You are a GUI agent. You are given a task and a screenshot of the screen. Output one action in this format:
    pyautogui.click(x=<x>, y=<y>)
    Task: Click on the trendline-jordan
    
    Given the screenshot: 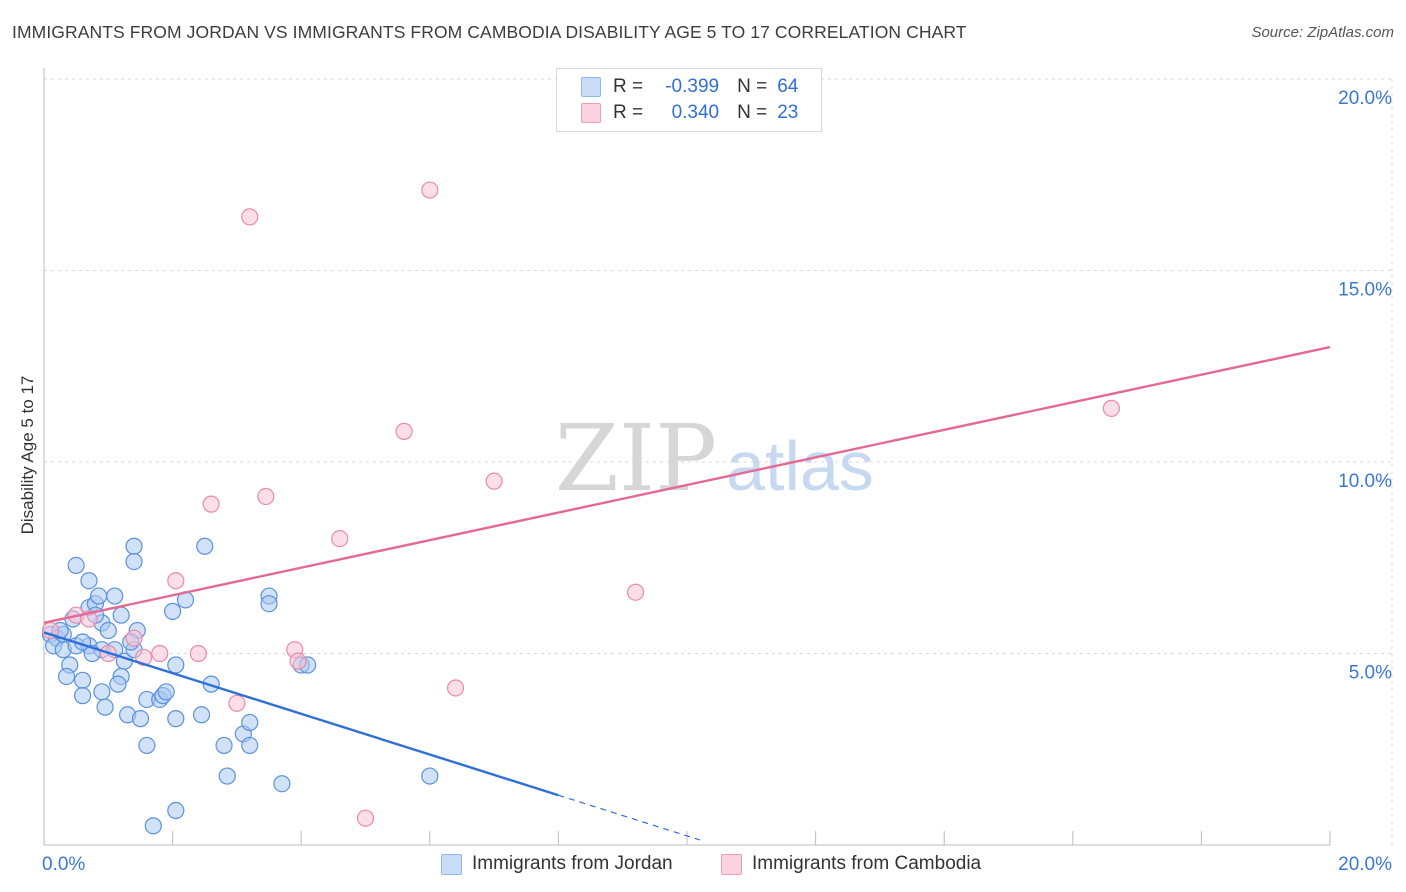 What is the action you would take?
    pyautogui.click(x=301, y=714)
    